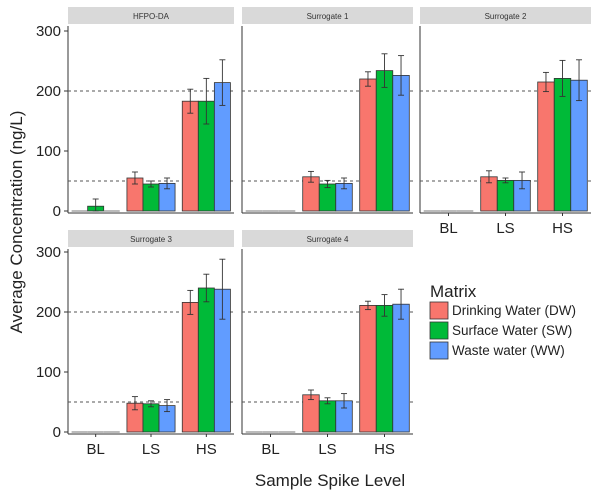  I want to click on legend-label-ww: Waste water (WW), so click(508, 350).